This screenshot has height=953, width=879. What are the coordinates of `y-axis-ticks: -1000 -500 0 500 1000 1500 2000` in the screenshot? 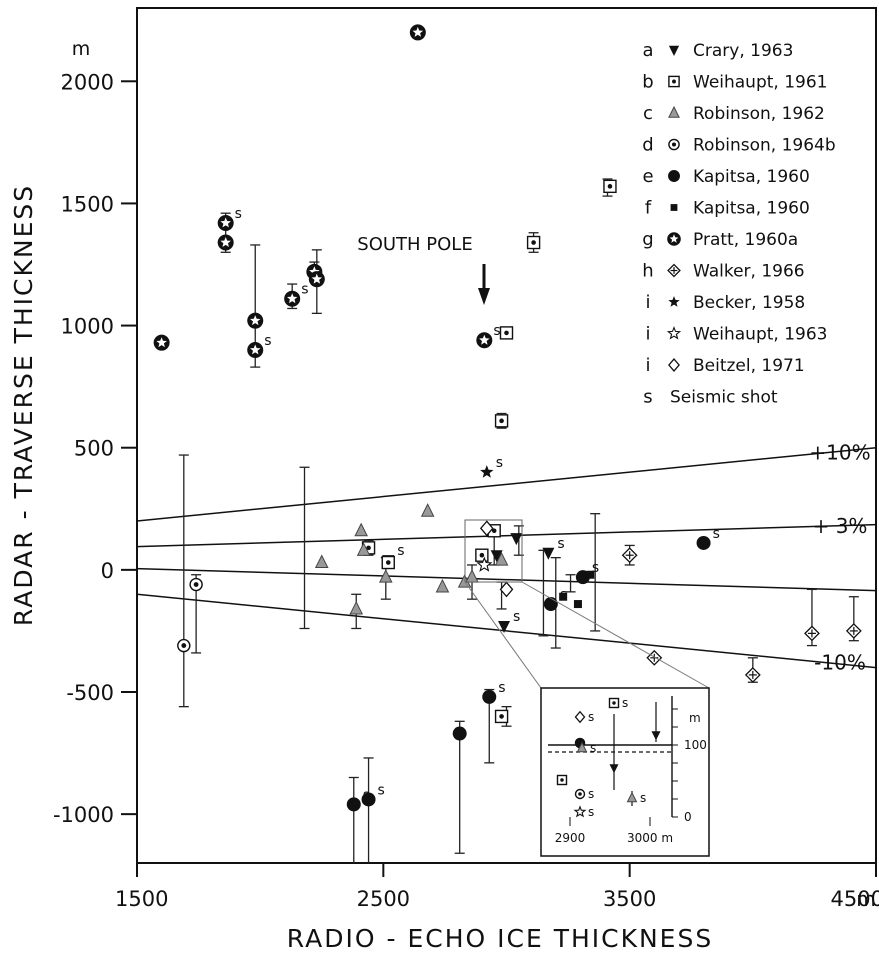 It's located at (95, 448).